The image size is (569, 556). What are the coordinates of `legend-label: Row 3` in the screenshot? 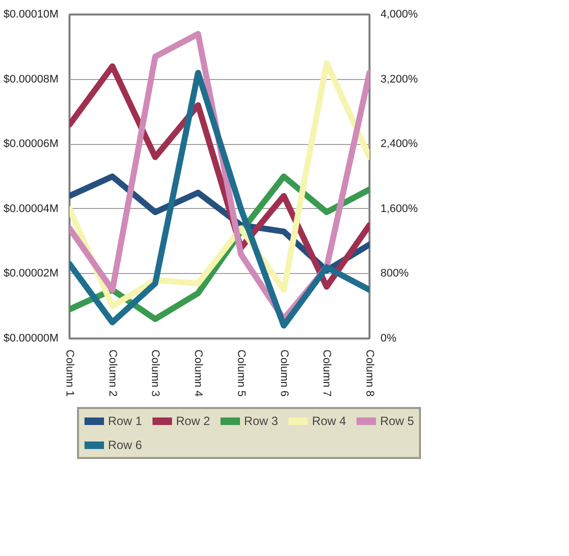 It's located at (261, 421).